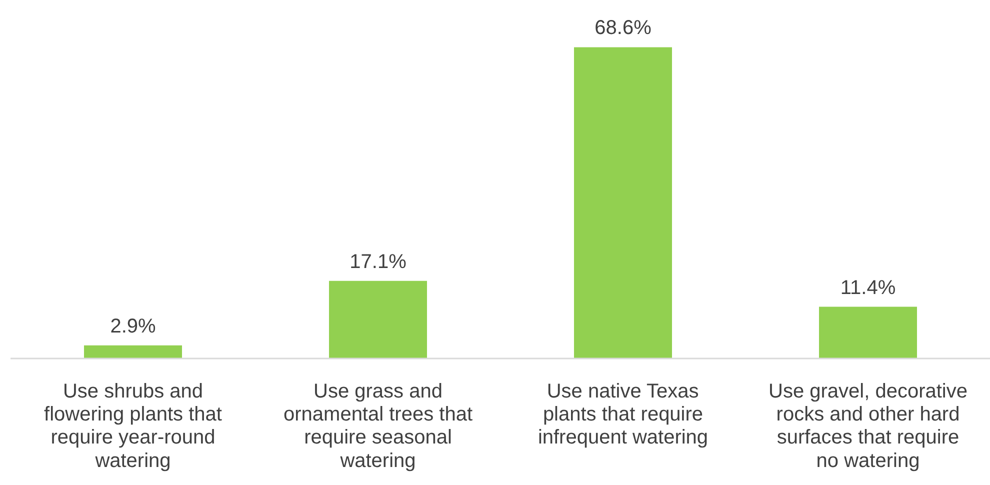  I want to click on x-tick-label: Use grass and ornamental trees that require seasonal watering, so click(378, 426).